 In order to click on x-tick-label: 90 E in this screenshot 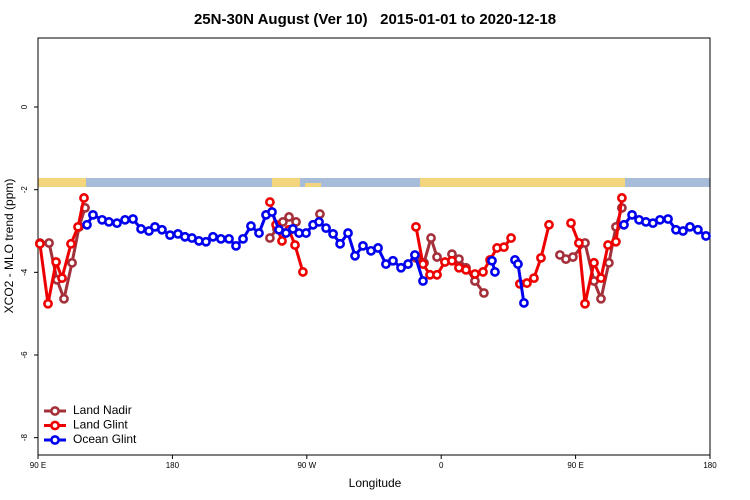, I will do `click(575, 465)`.